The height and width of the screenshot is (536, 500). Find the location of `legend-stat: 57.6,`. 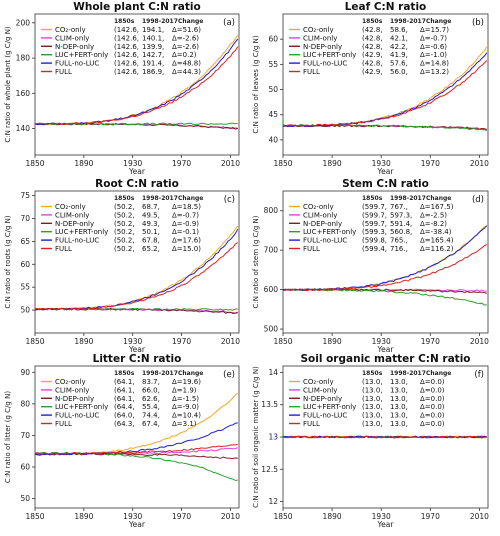

legend-stat: 57.6, is located at coordinates (399, 64).